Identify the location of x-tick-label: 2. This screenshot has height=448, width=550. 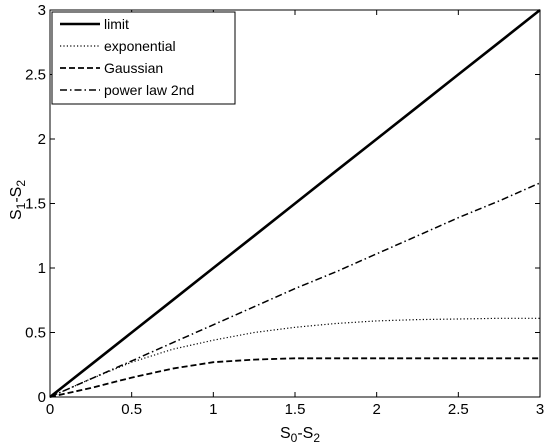
(376, 409).